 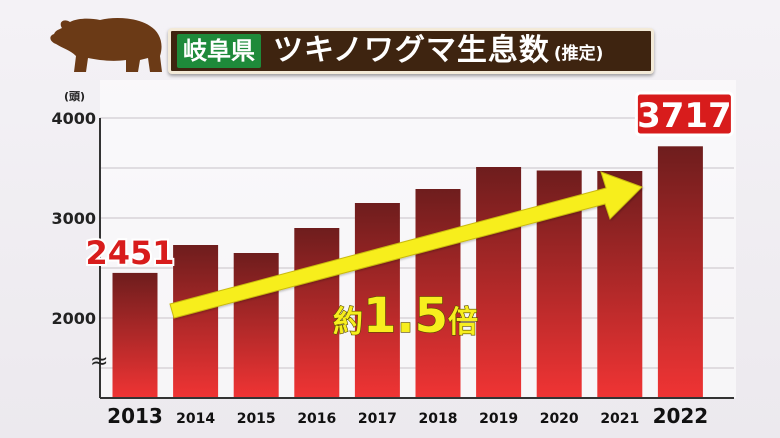 What do you see at coordinates (619, 419) in the screenshot?
I see `x-tick-label: 2021` at bounding box center [619, 419].